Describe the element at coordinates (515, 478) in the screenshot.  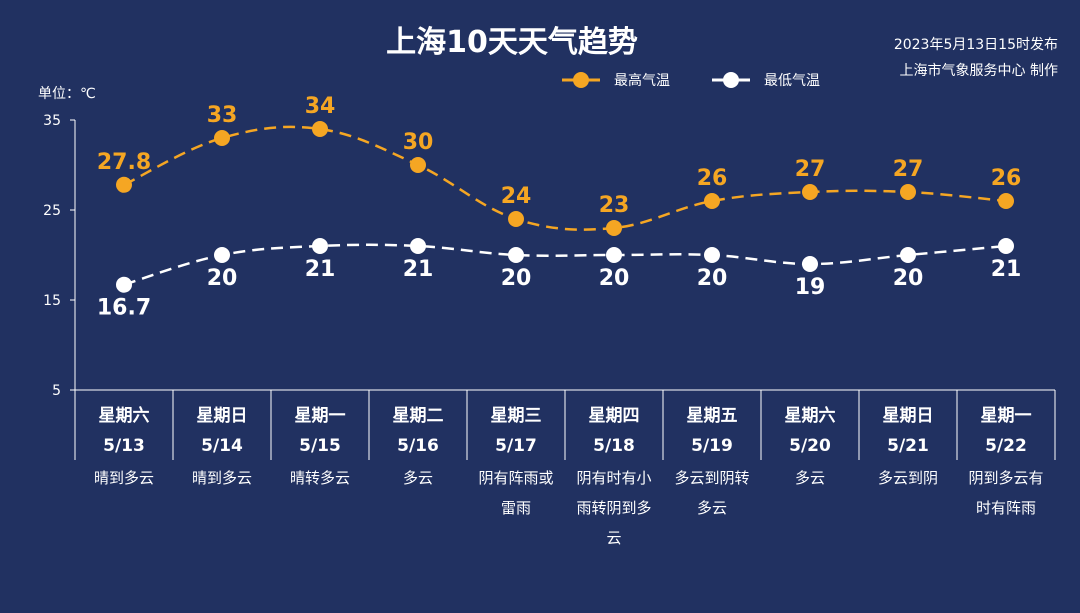
I see `weather-description: 阴有阵雨或` at that location.